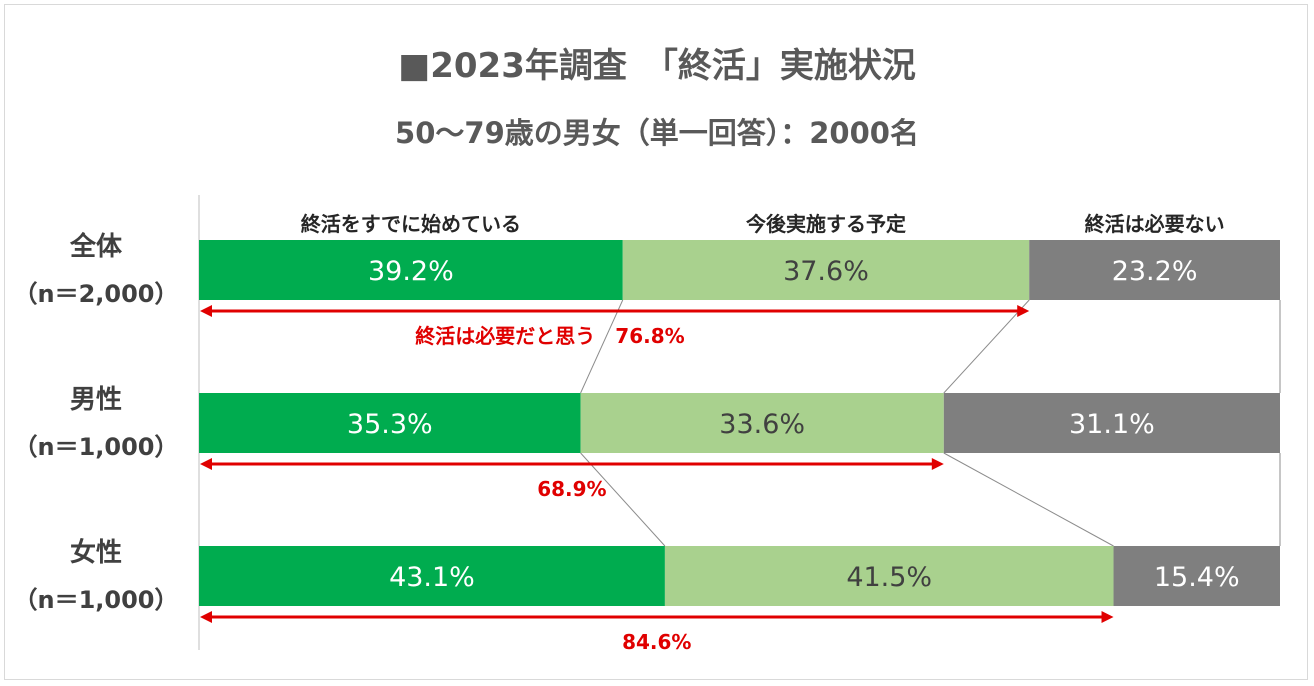 This screenshot has height=686, width=1314. I want to click on annotation-label: 84.6%, so click(656, 642).